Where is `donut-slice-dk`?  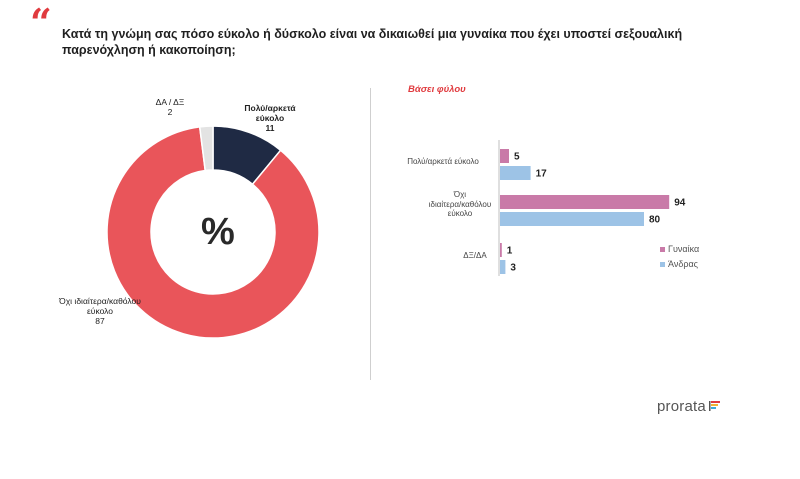 donut-slice-dk is located at coordinates (206, 148).